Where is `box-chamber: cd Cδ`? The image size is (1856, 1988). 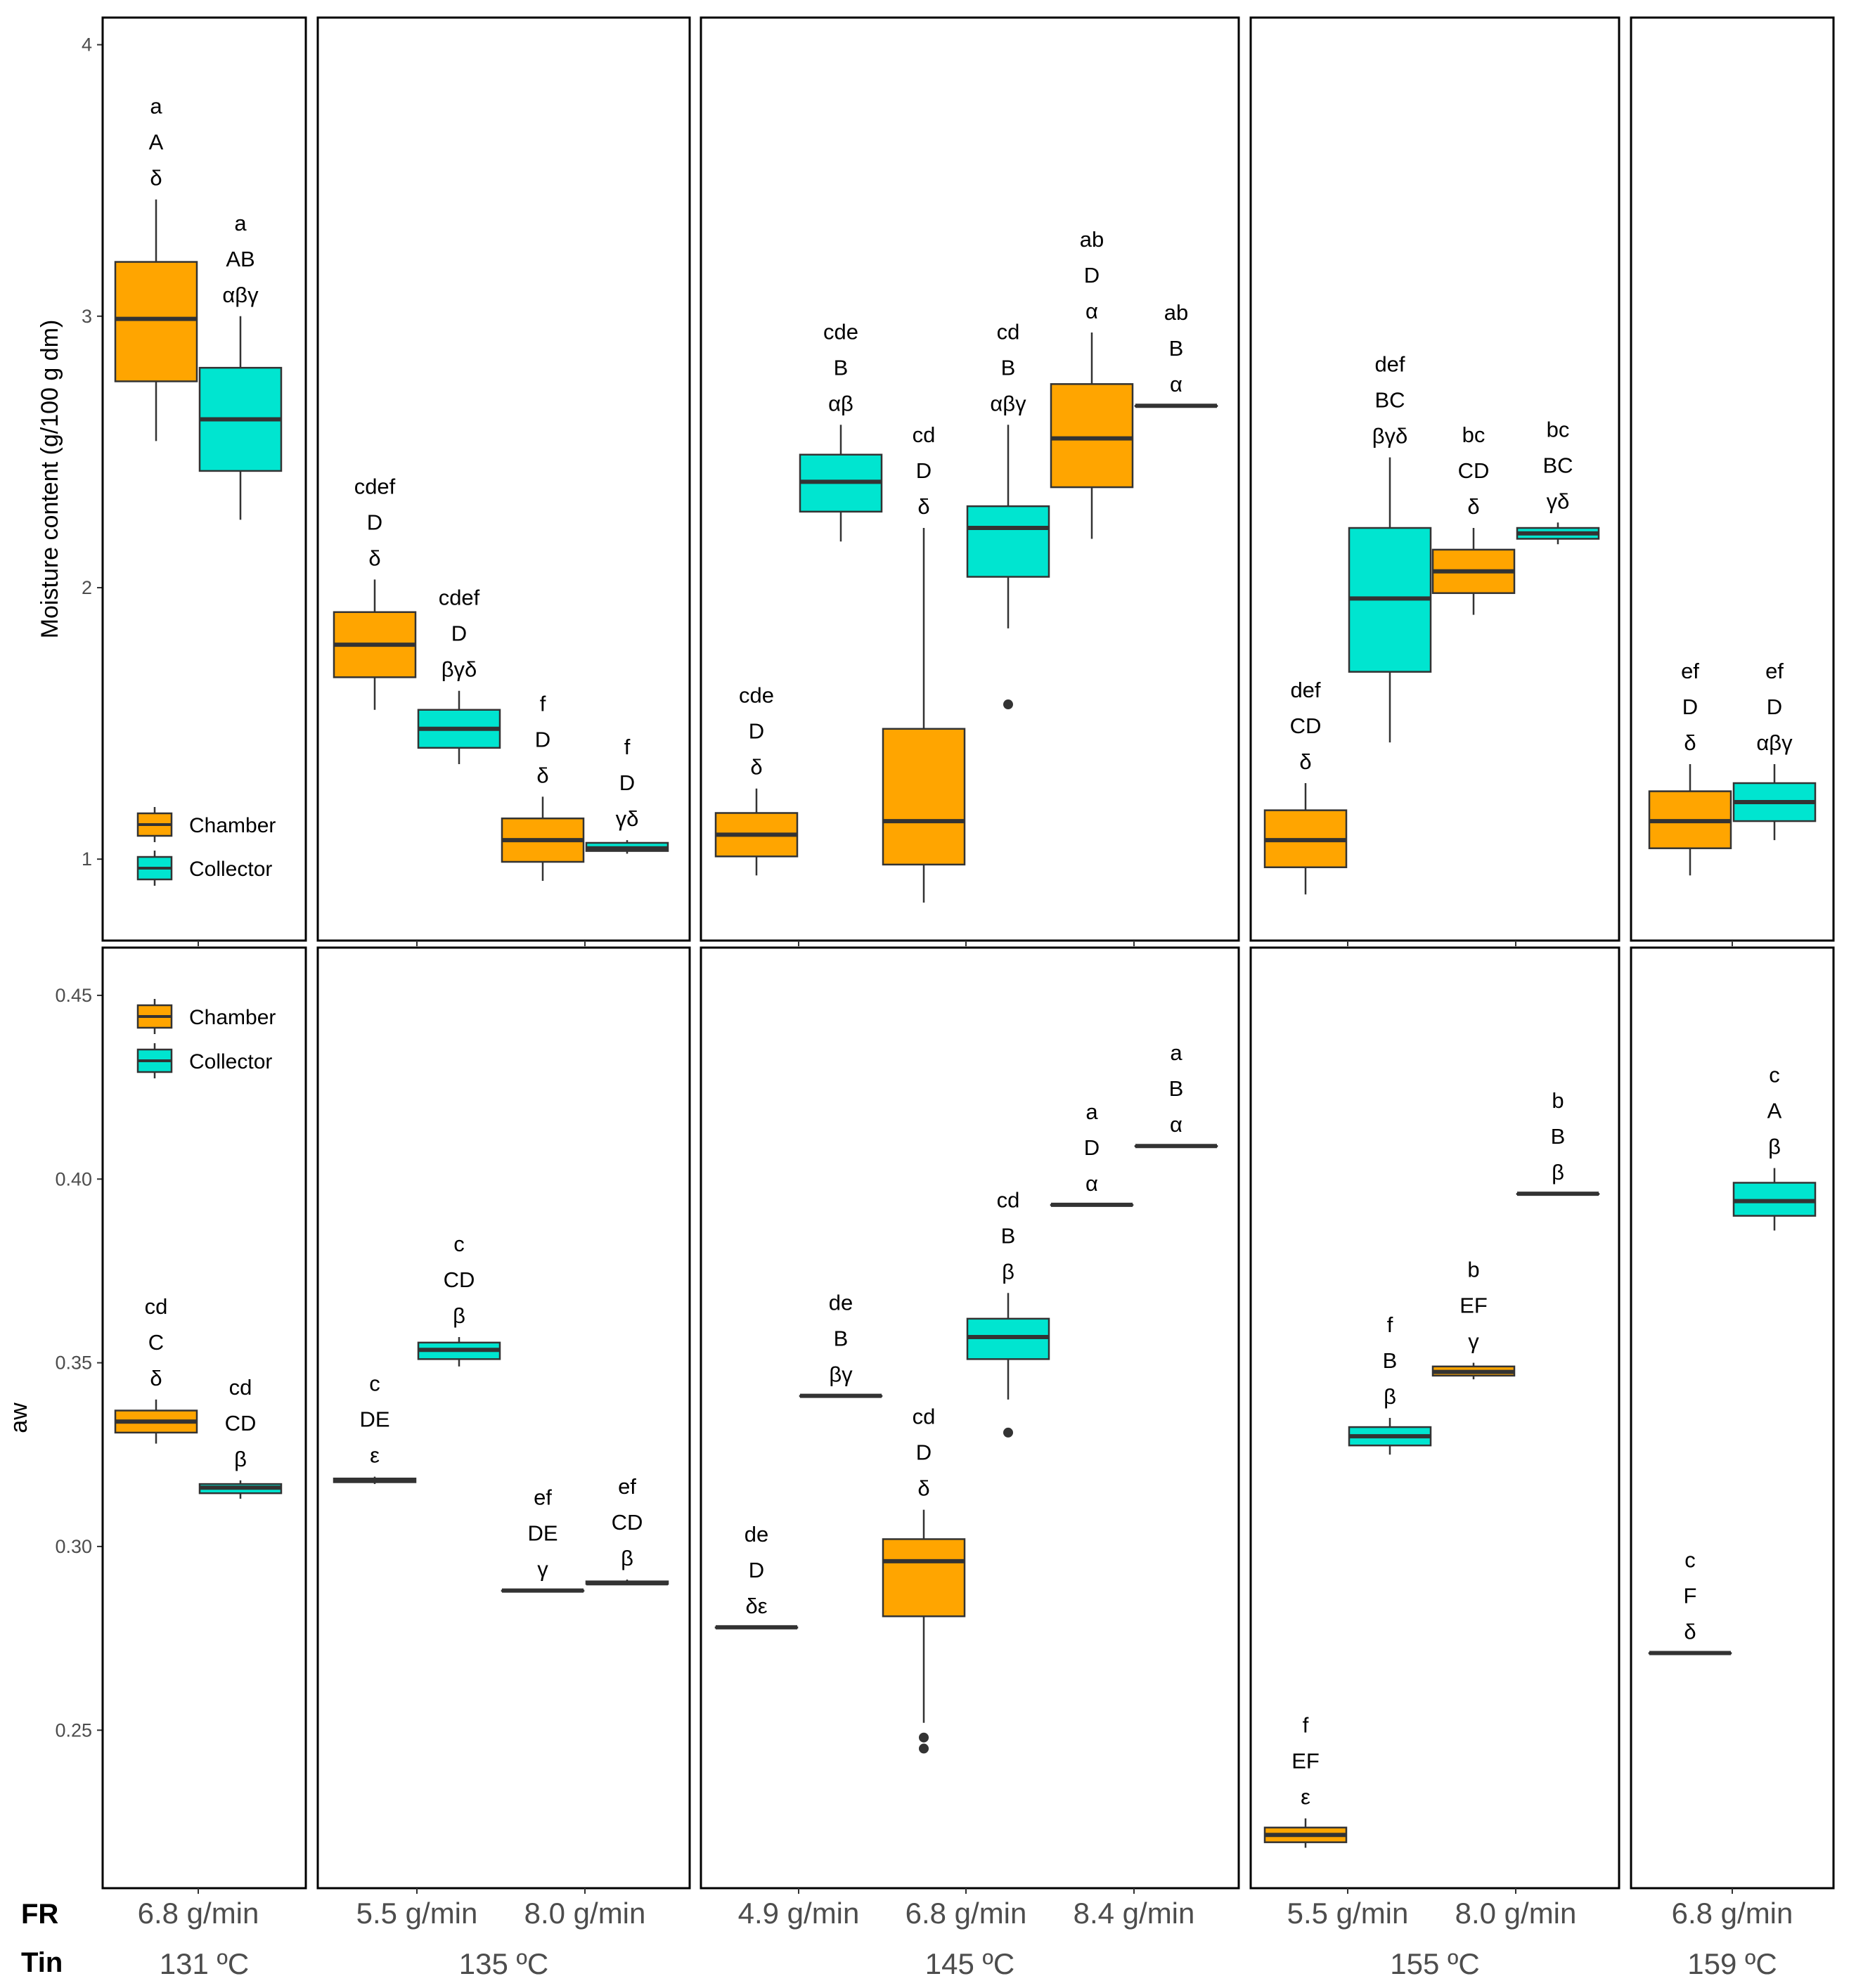 box-chamber: cd Cδ is located at coordinates (156, 1369).